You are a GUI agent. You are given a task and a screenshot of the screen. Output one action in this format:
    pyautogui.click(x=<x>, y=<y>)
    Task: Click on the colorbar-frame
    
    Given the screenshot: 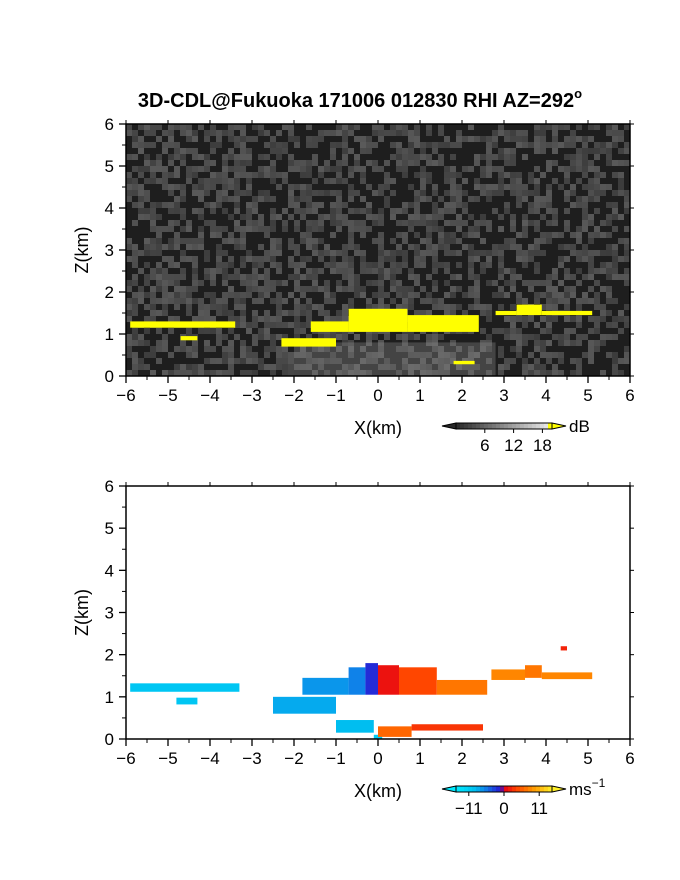 What is the action you would take?
    pyautogui.click(x=504, y=426)
    